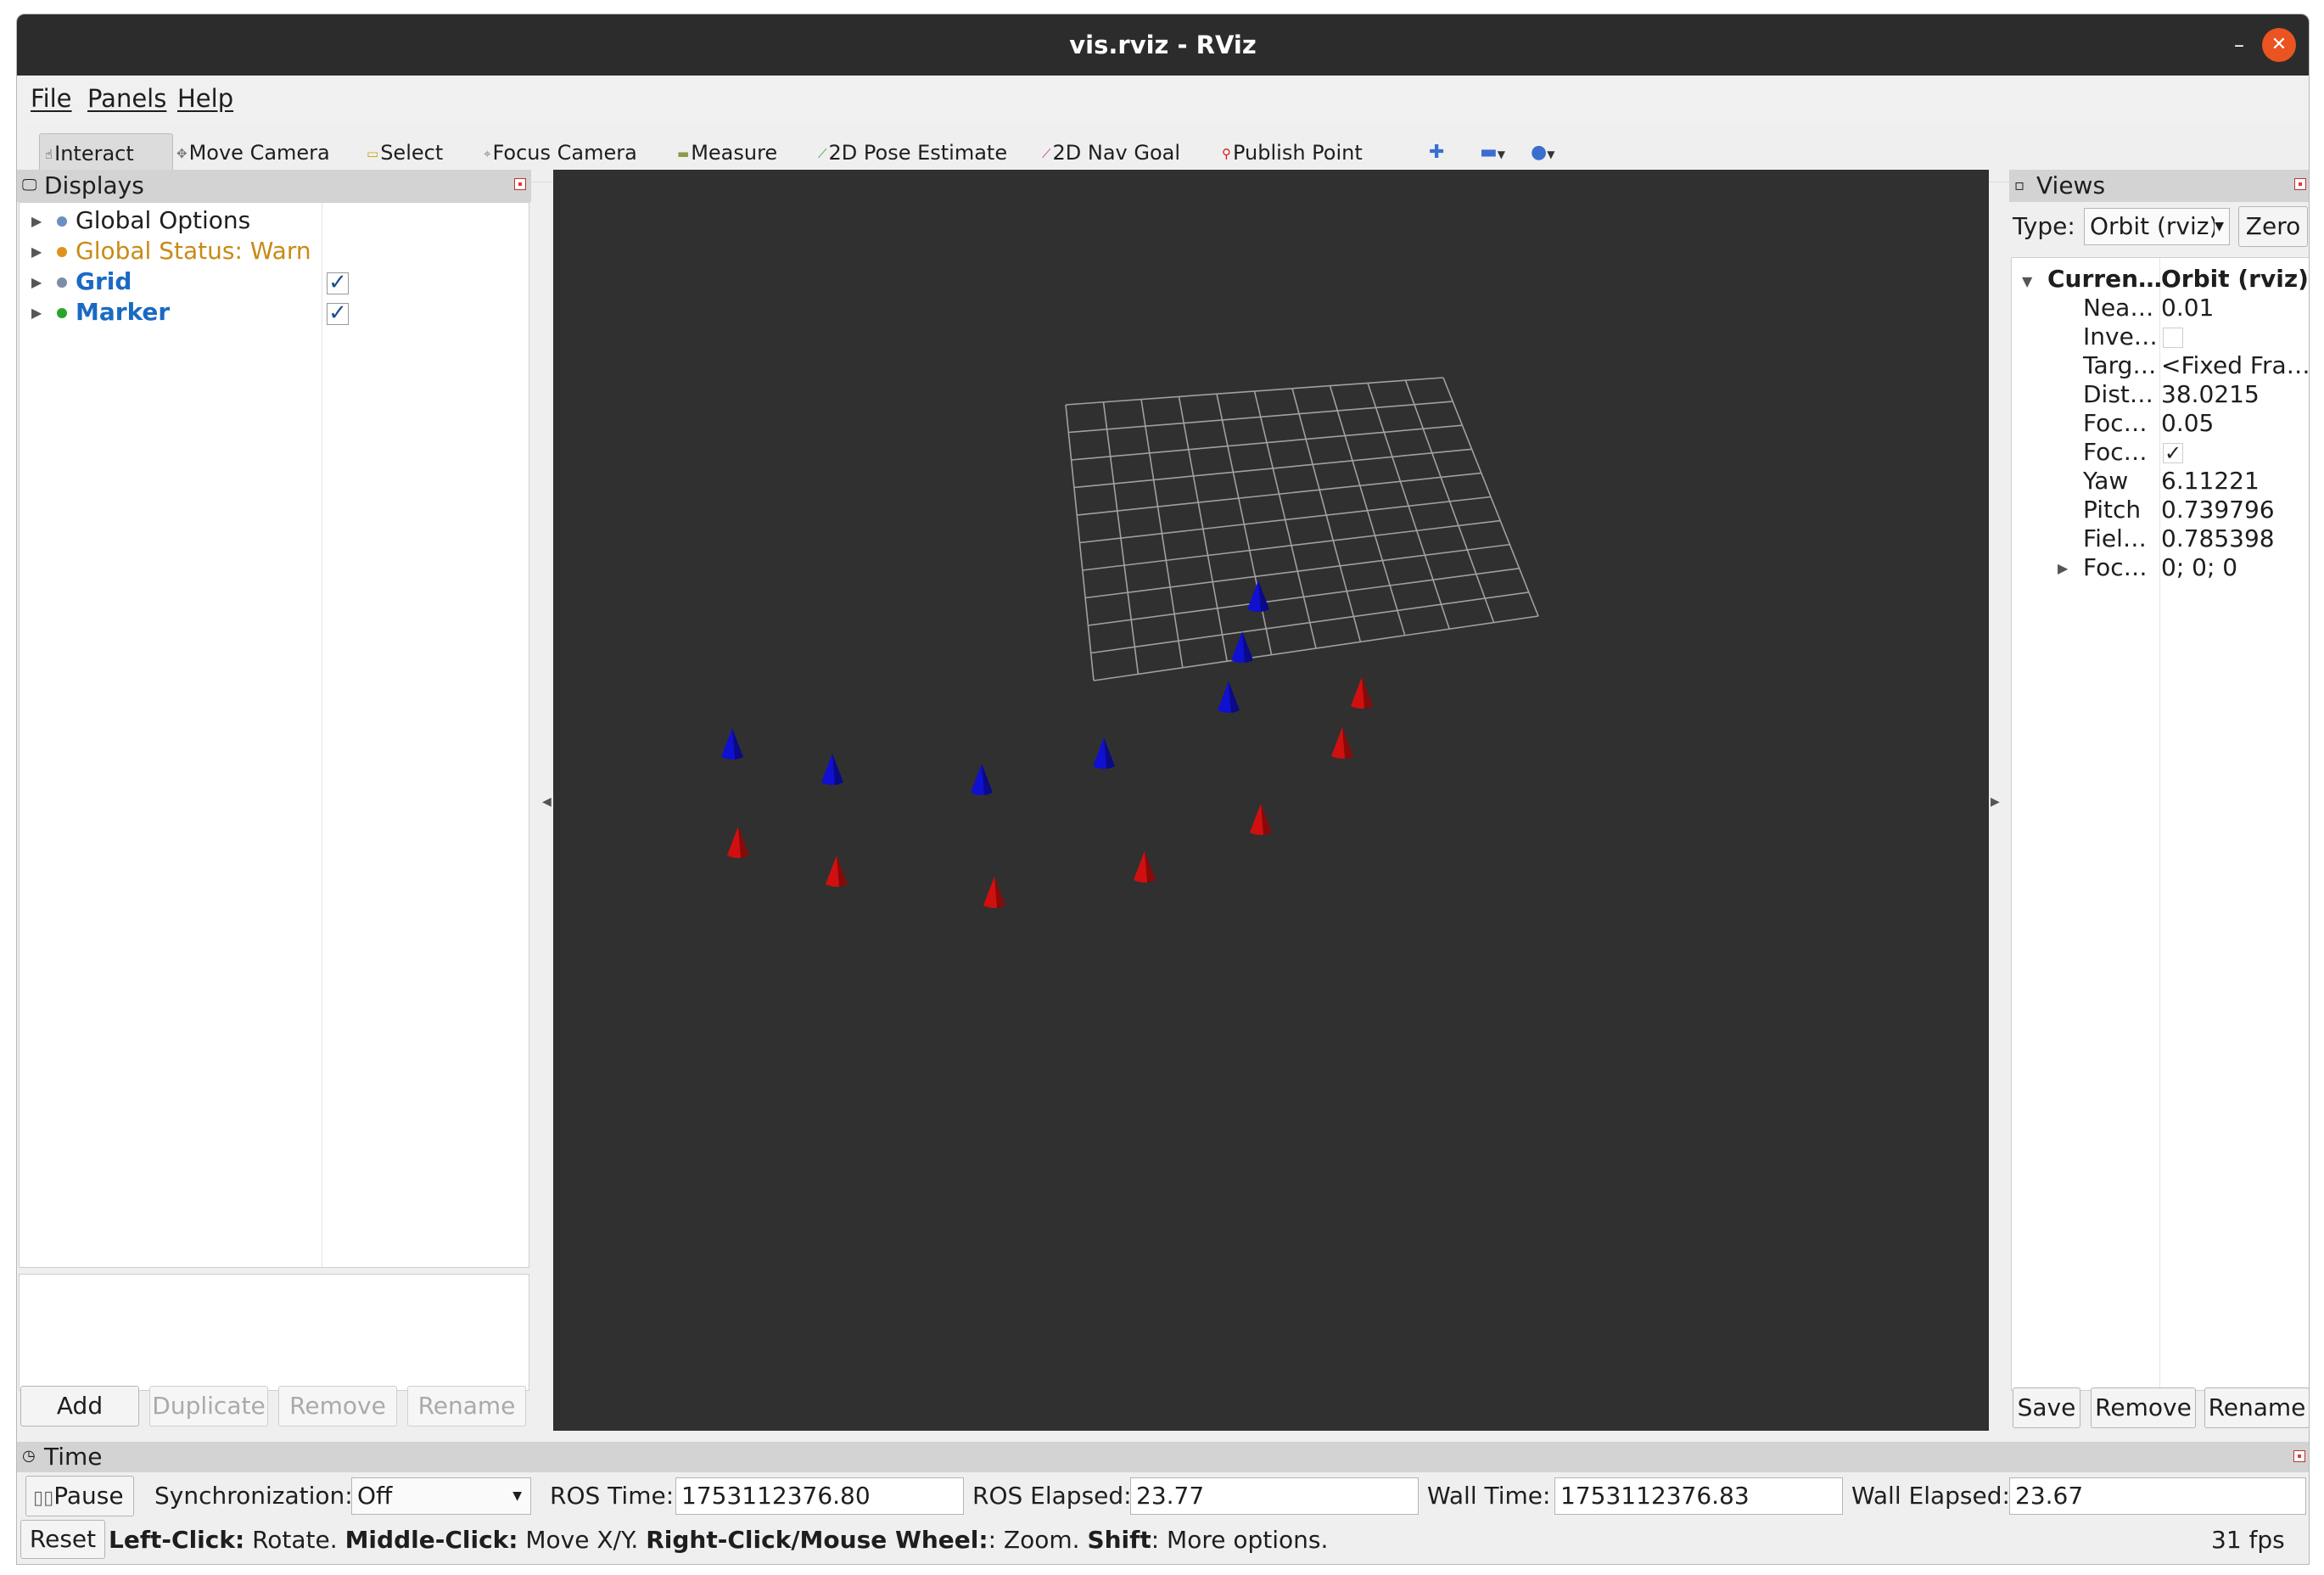  What do you see at coordinates (2028, 281) in the screenshot?
I see `expand-arrow-icon: ▼` at bounding box center [2028, 281].